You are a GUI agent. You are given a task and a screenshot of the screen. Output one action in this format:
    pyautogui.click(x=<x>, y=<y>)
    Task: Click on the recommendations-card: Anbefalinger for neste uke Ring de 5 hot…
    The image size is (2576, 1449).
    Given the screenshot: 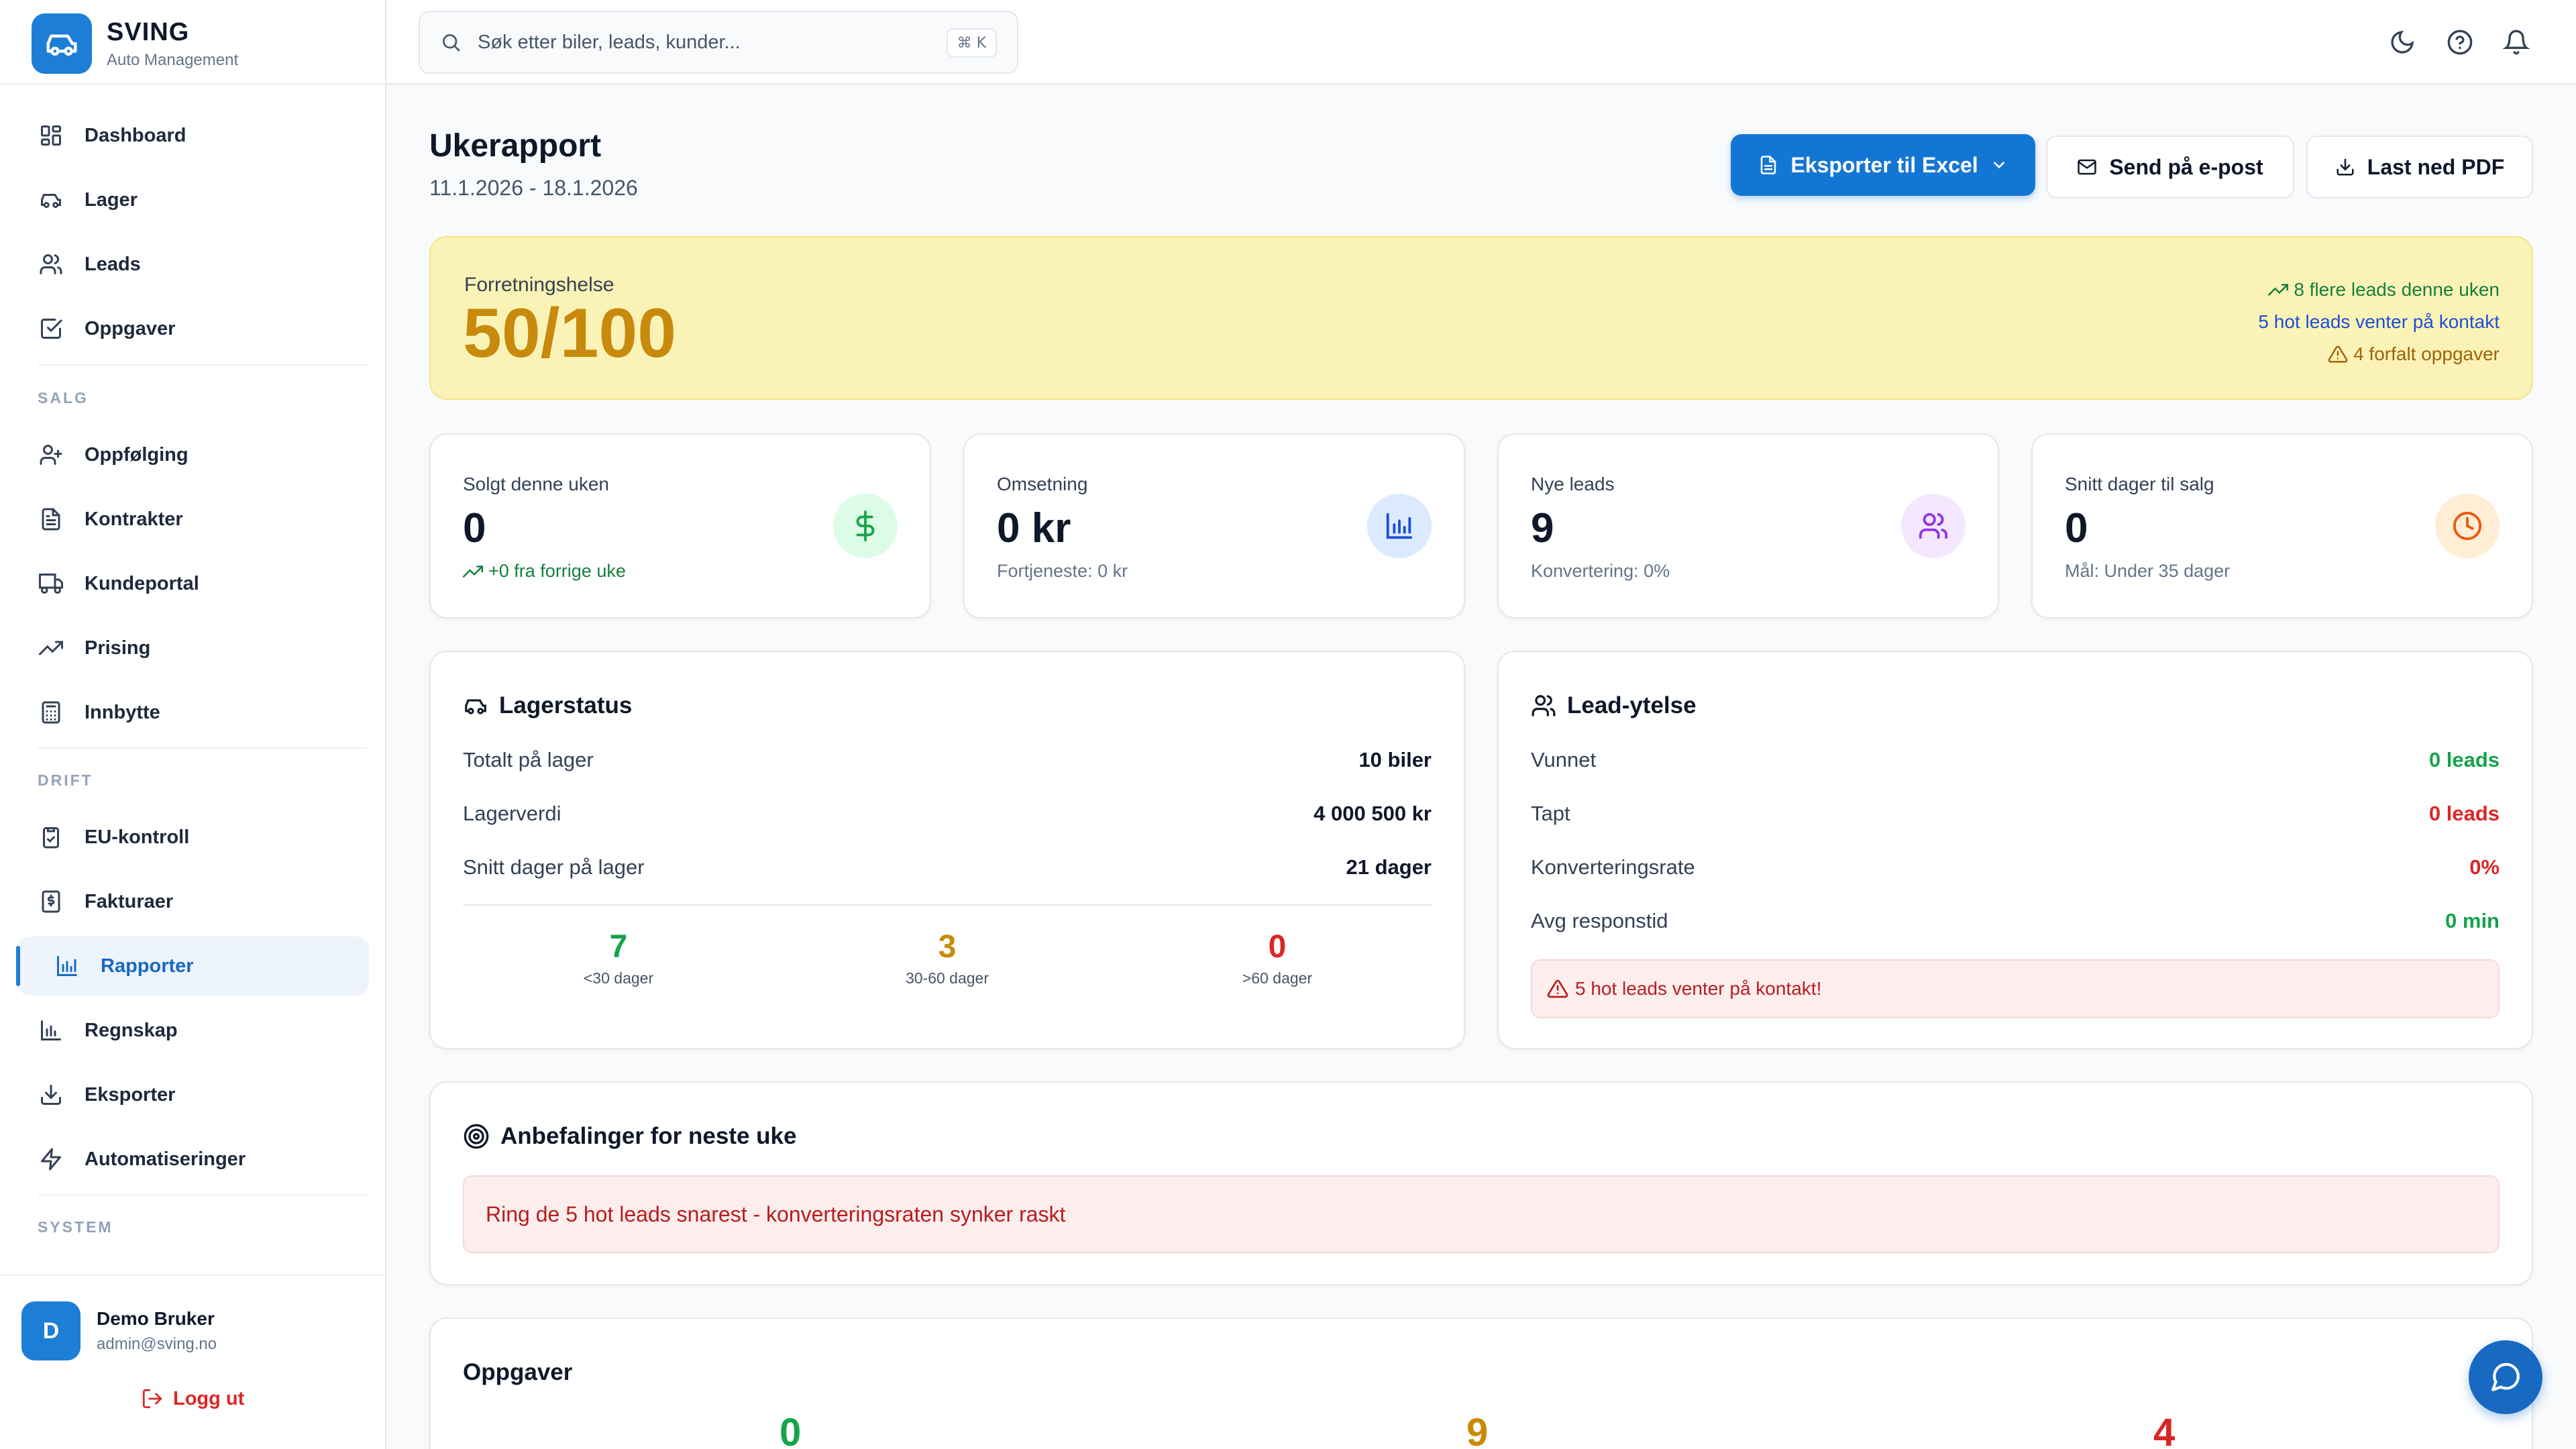 What is the action you would take?
    pyautogui.click(x=1481, y=1183)
    